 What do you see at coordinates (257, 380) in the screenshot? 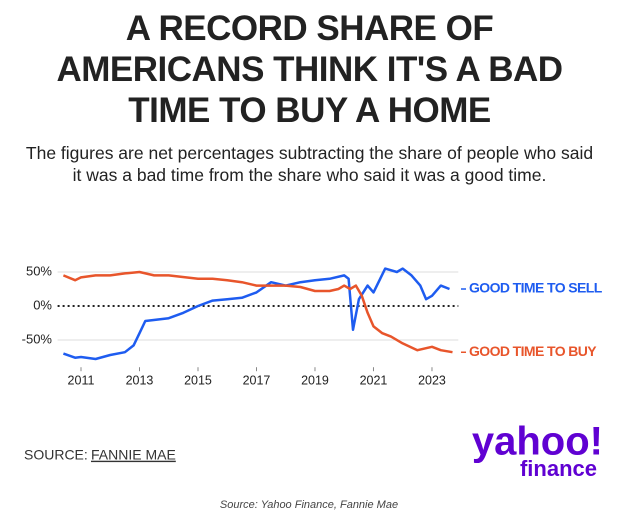
I see `x-tick-label: 2017` at bounding box center [257, 380].